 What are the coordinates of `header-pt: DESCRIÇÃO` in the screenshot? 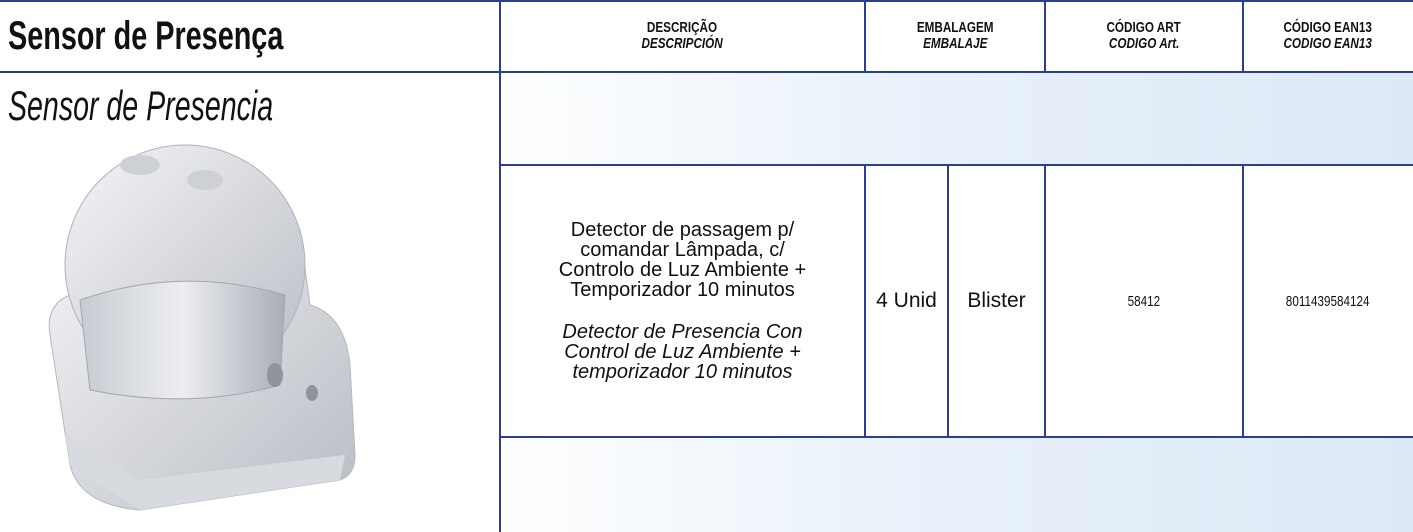 It's located at (682, 27).